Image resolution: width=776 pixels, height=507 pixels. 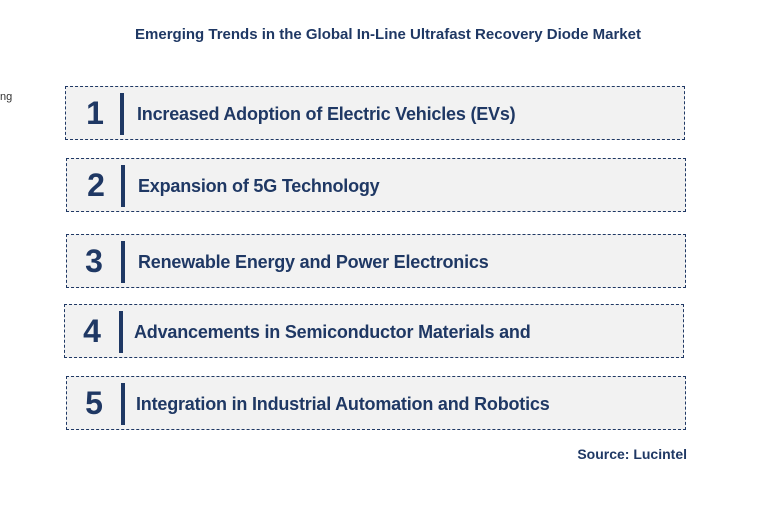 I want to click on trend-number: 3, so click(x=94, y=261).